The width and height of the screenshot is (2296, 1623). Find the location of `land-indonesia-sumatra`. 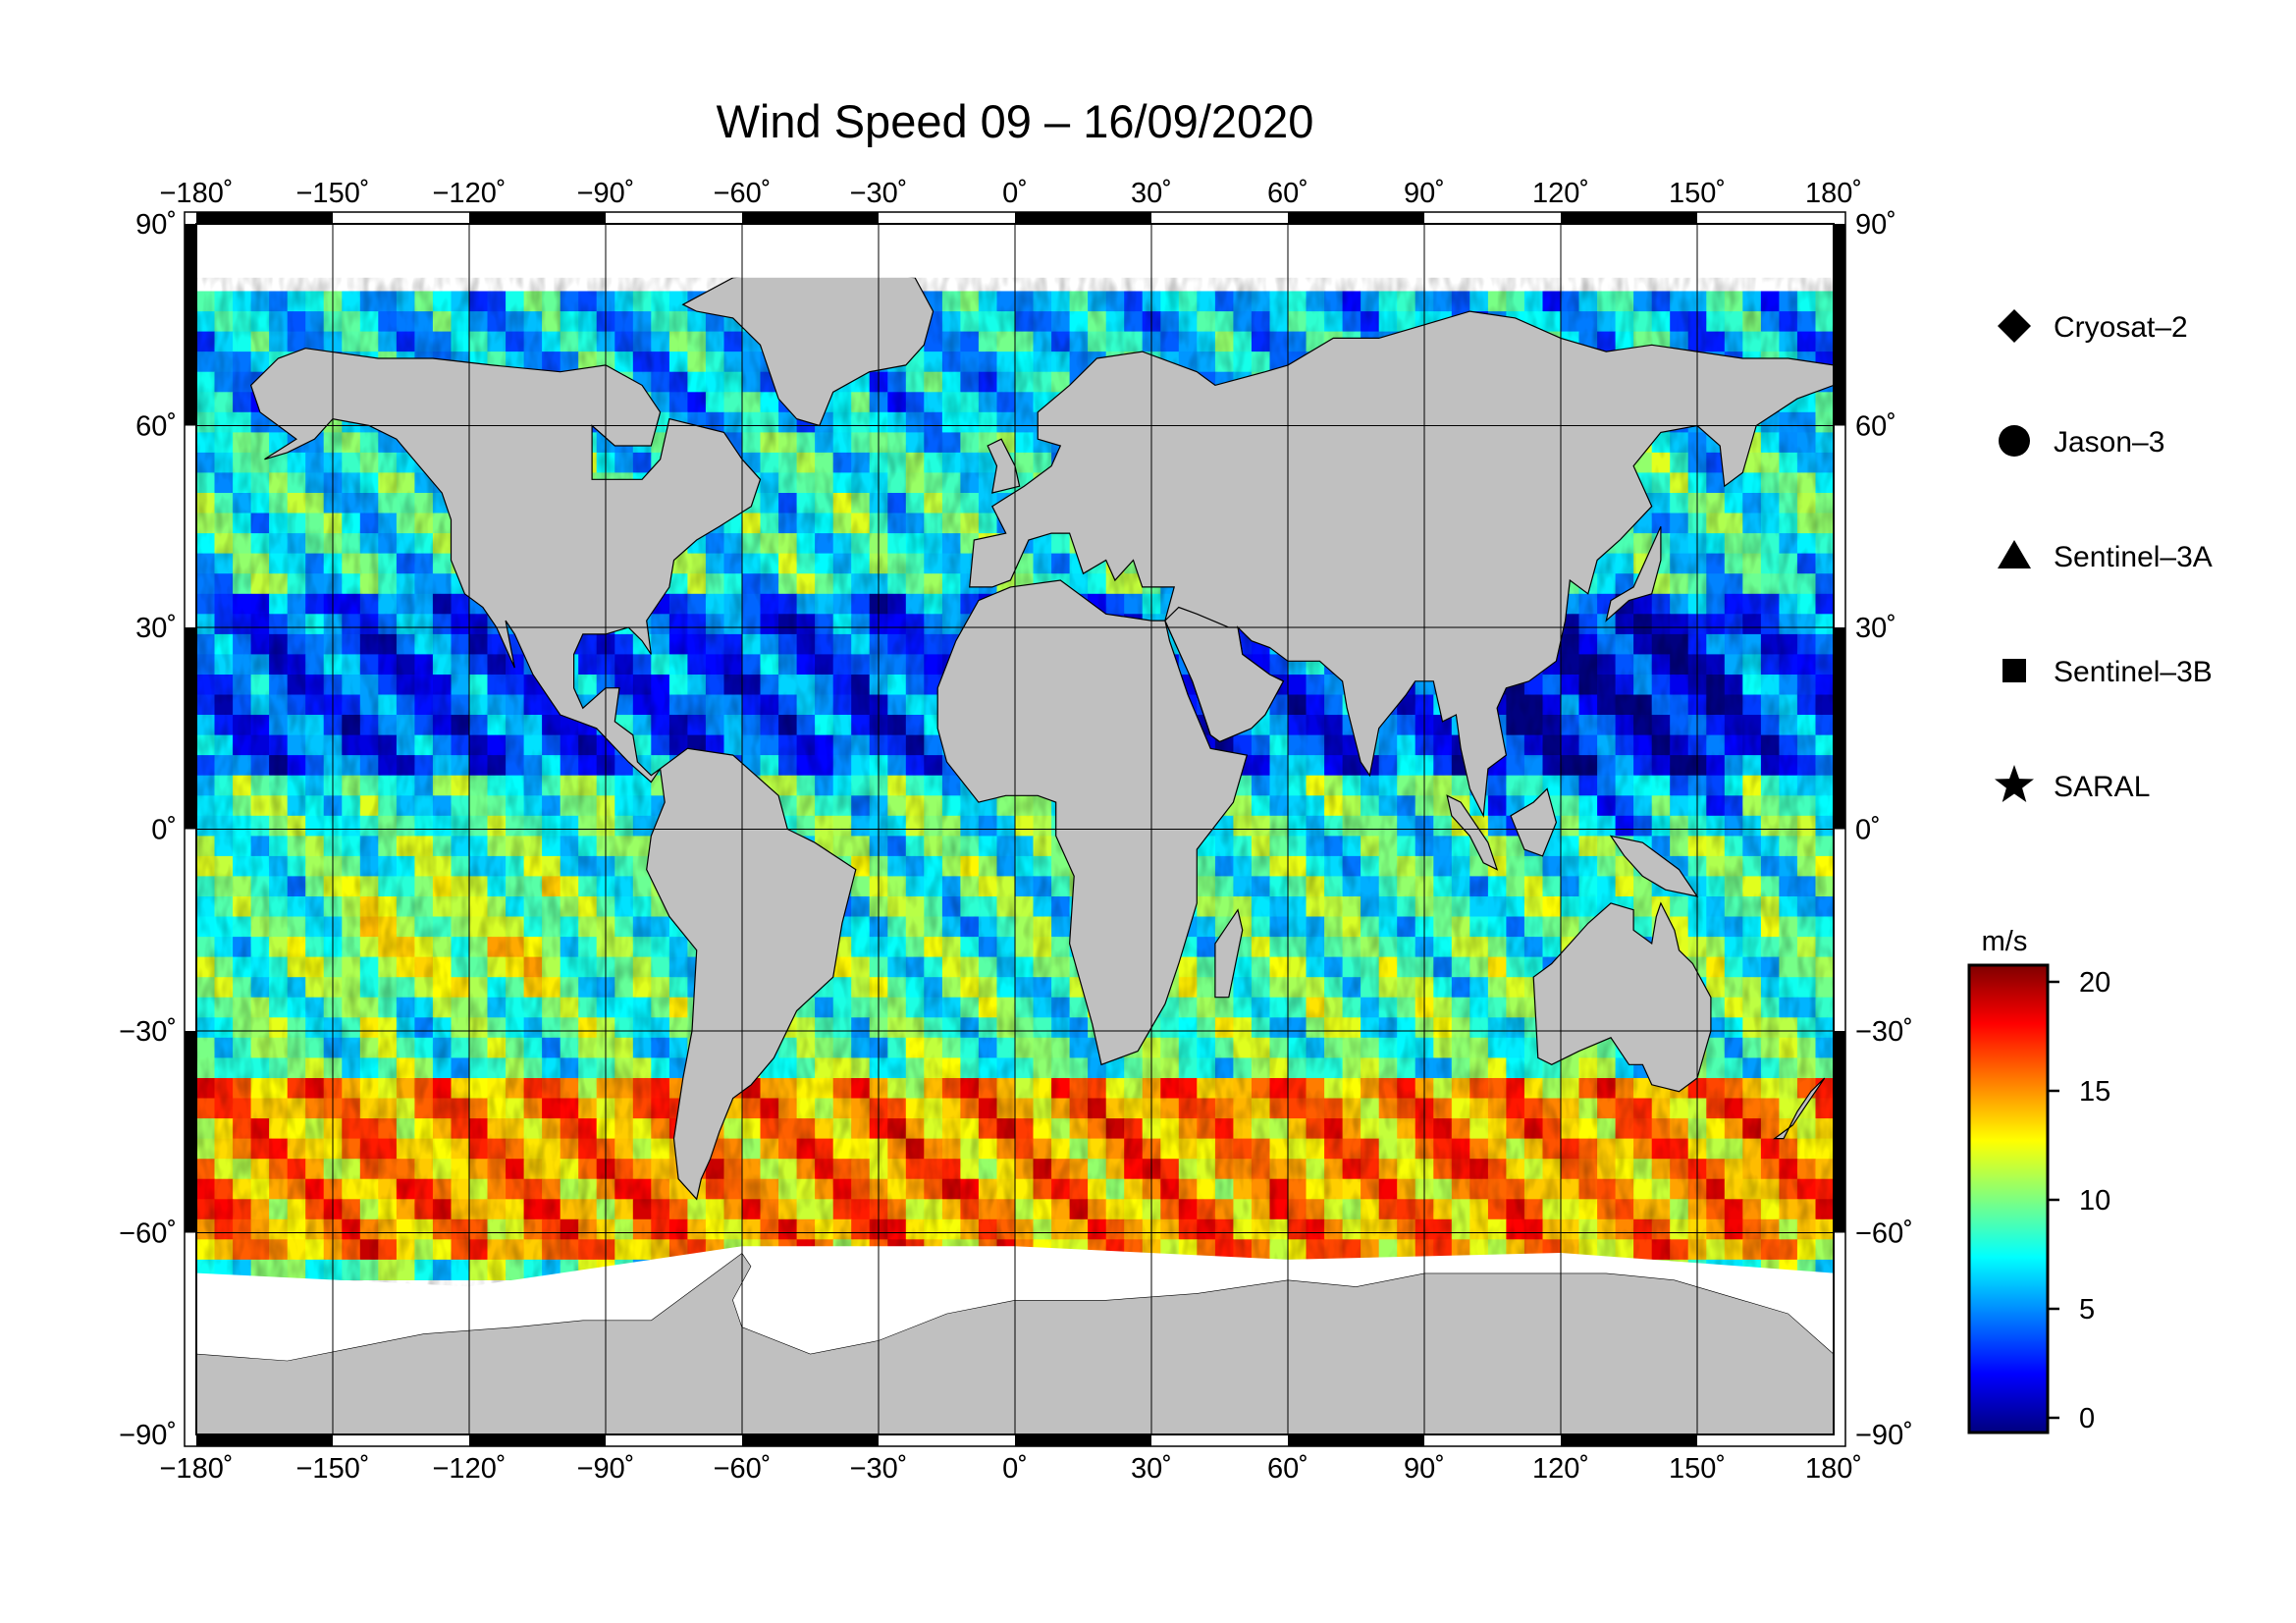

land-indonesia-sumatra is located at coordinates (1472, 832).